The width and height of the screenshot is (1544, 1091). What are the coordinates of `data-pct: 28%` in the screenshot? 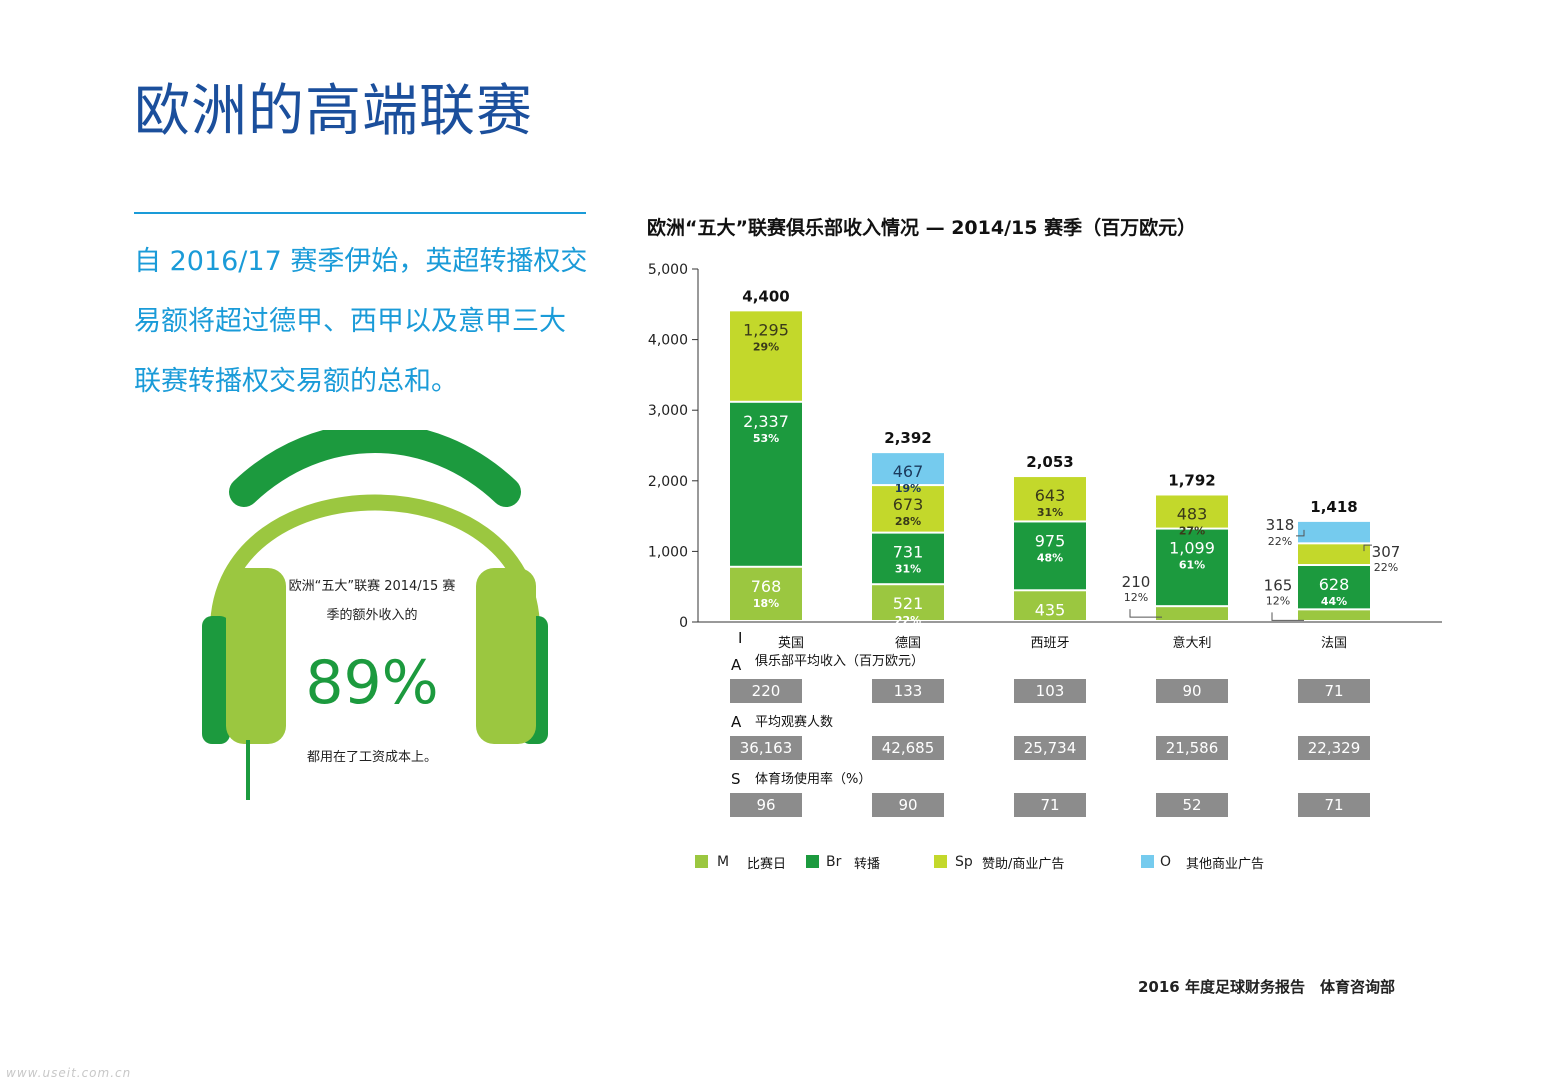 It's located at (908, 521).